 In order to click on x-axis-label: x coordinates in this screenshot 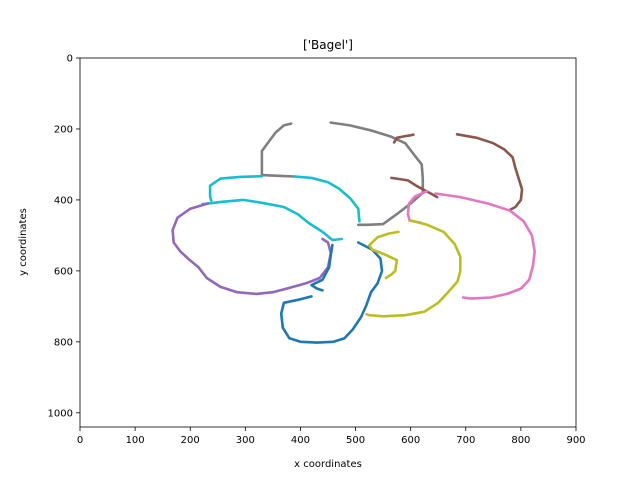, I will do `click(328, 464)`.